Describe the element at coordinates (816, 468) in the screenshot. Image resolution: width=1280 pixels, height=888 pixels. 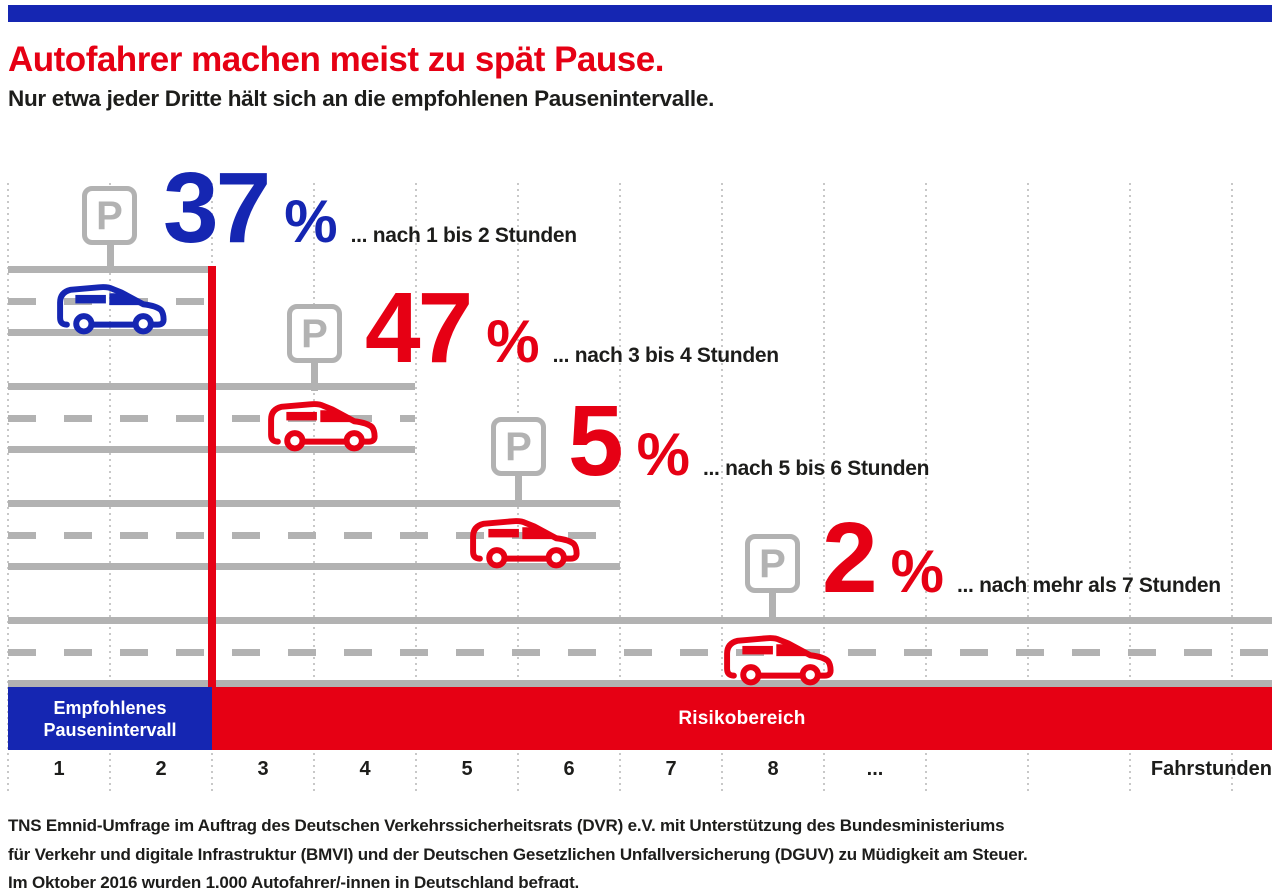
I see `stat-label: ... nach 5 bis 6 Stunden` at that location.